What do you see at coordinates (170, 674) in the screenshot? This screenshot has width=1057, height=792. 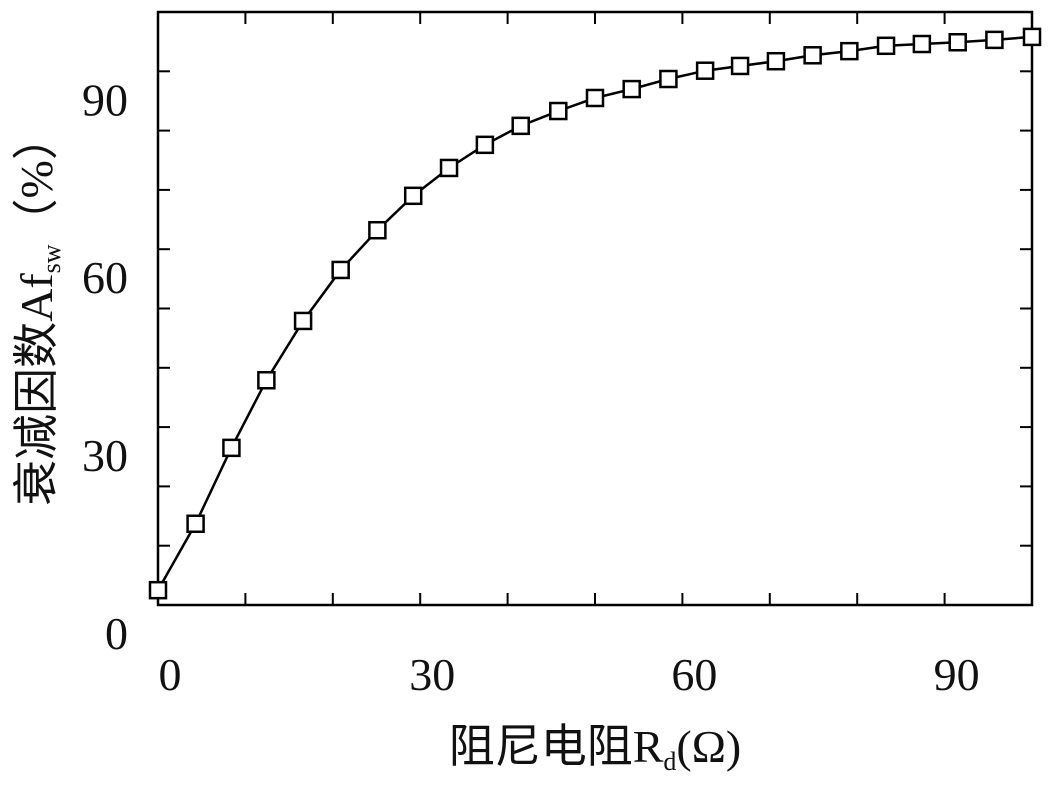 I see `x-tick-label: 0` at bounding box center [170, 674].